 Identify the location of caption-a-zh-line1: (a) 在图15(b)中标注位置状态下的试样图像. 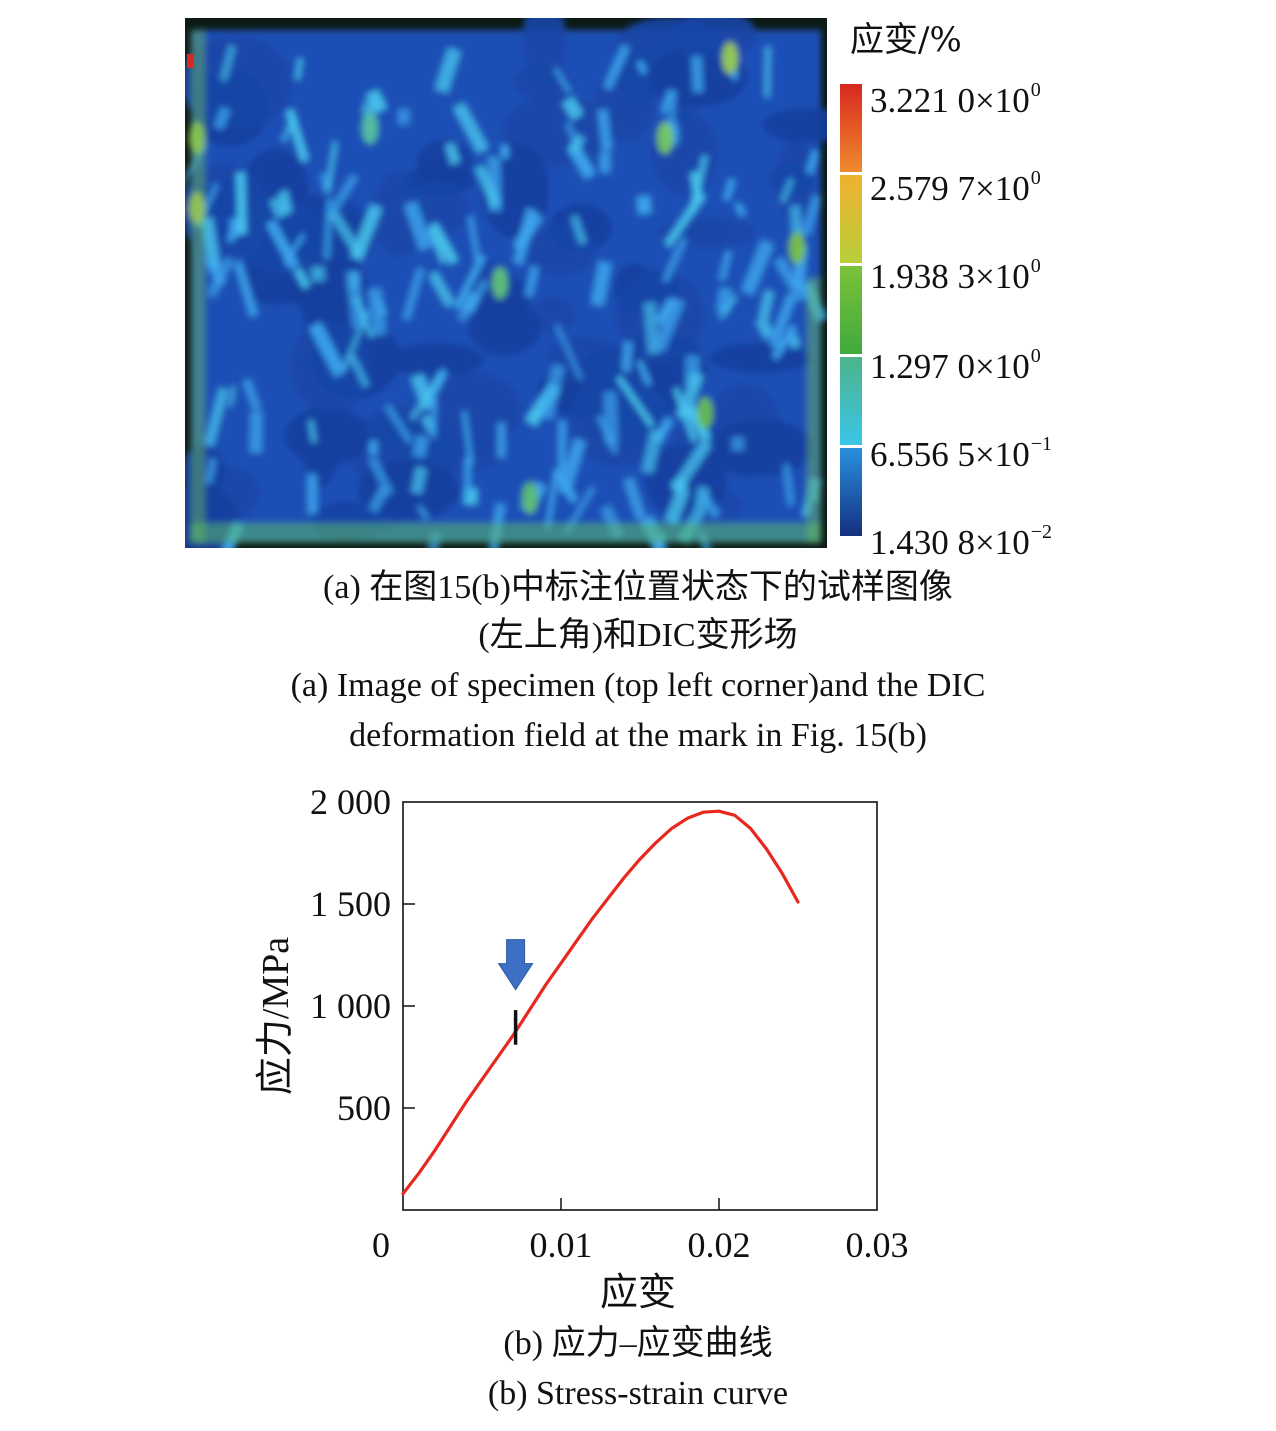
(638, 587).